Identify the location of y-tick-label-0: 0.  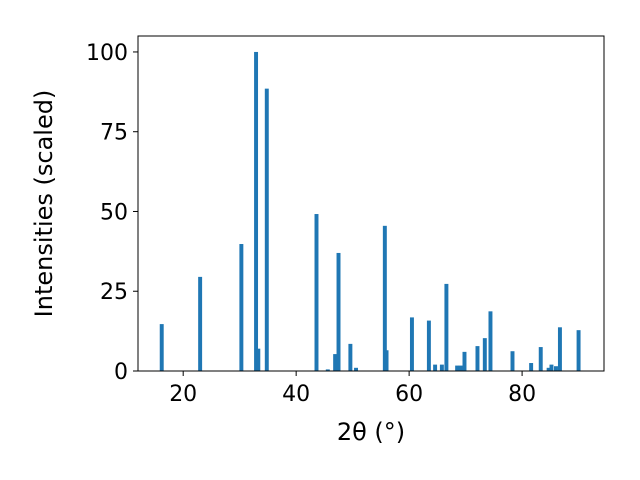
(121, 372).